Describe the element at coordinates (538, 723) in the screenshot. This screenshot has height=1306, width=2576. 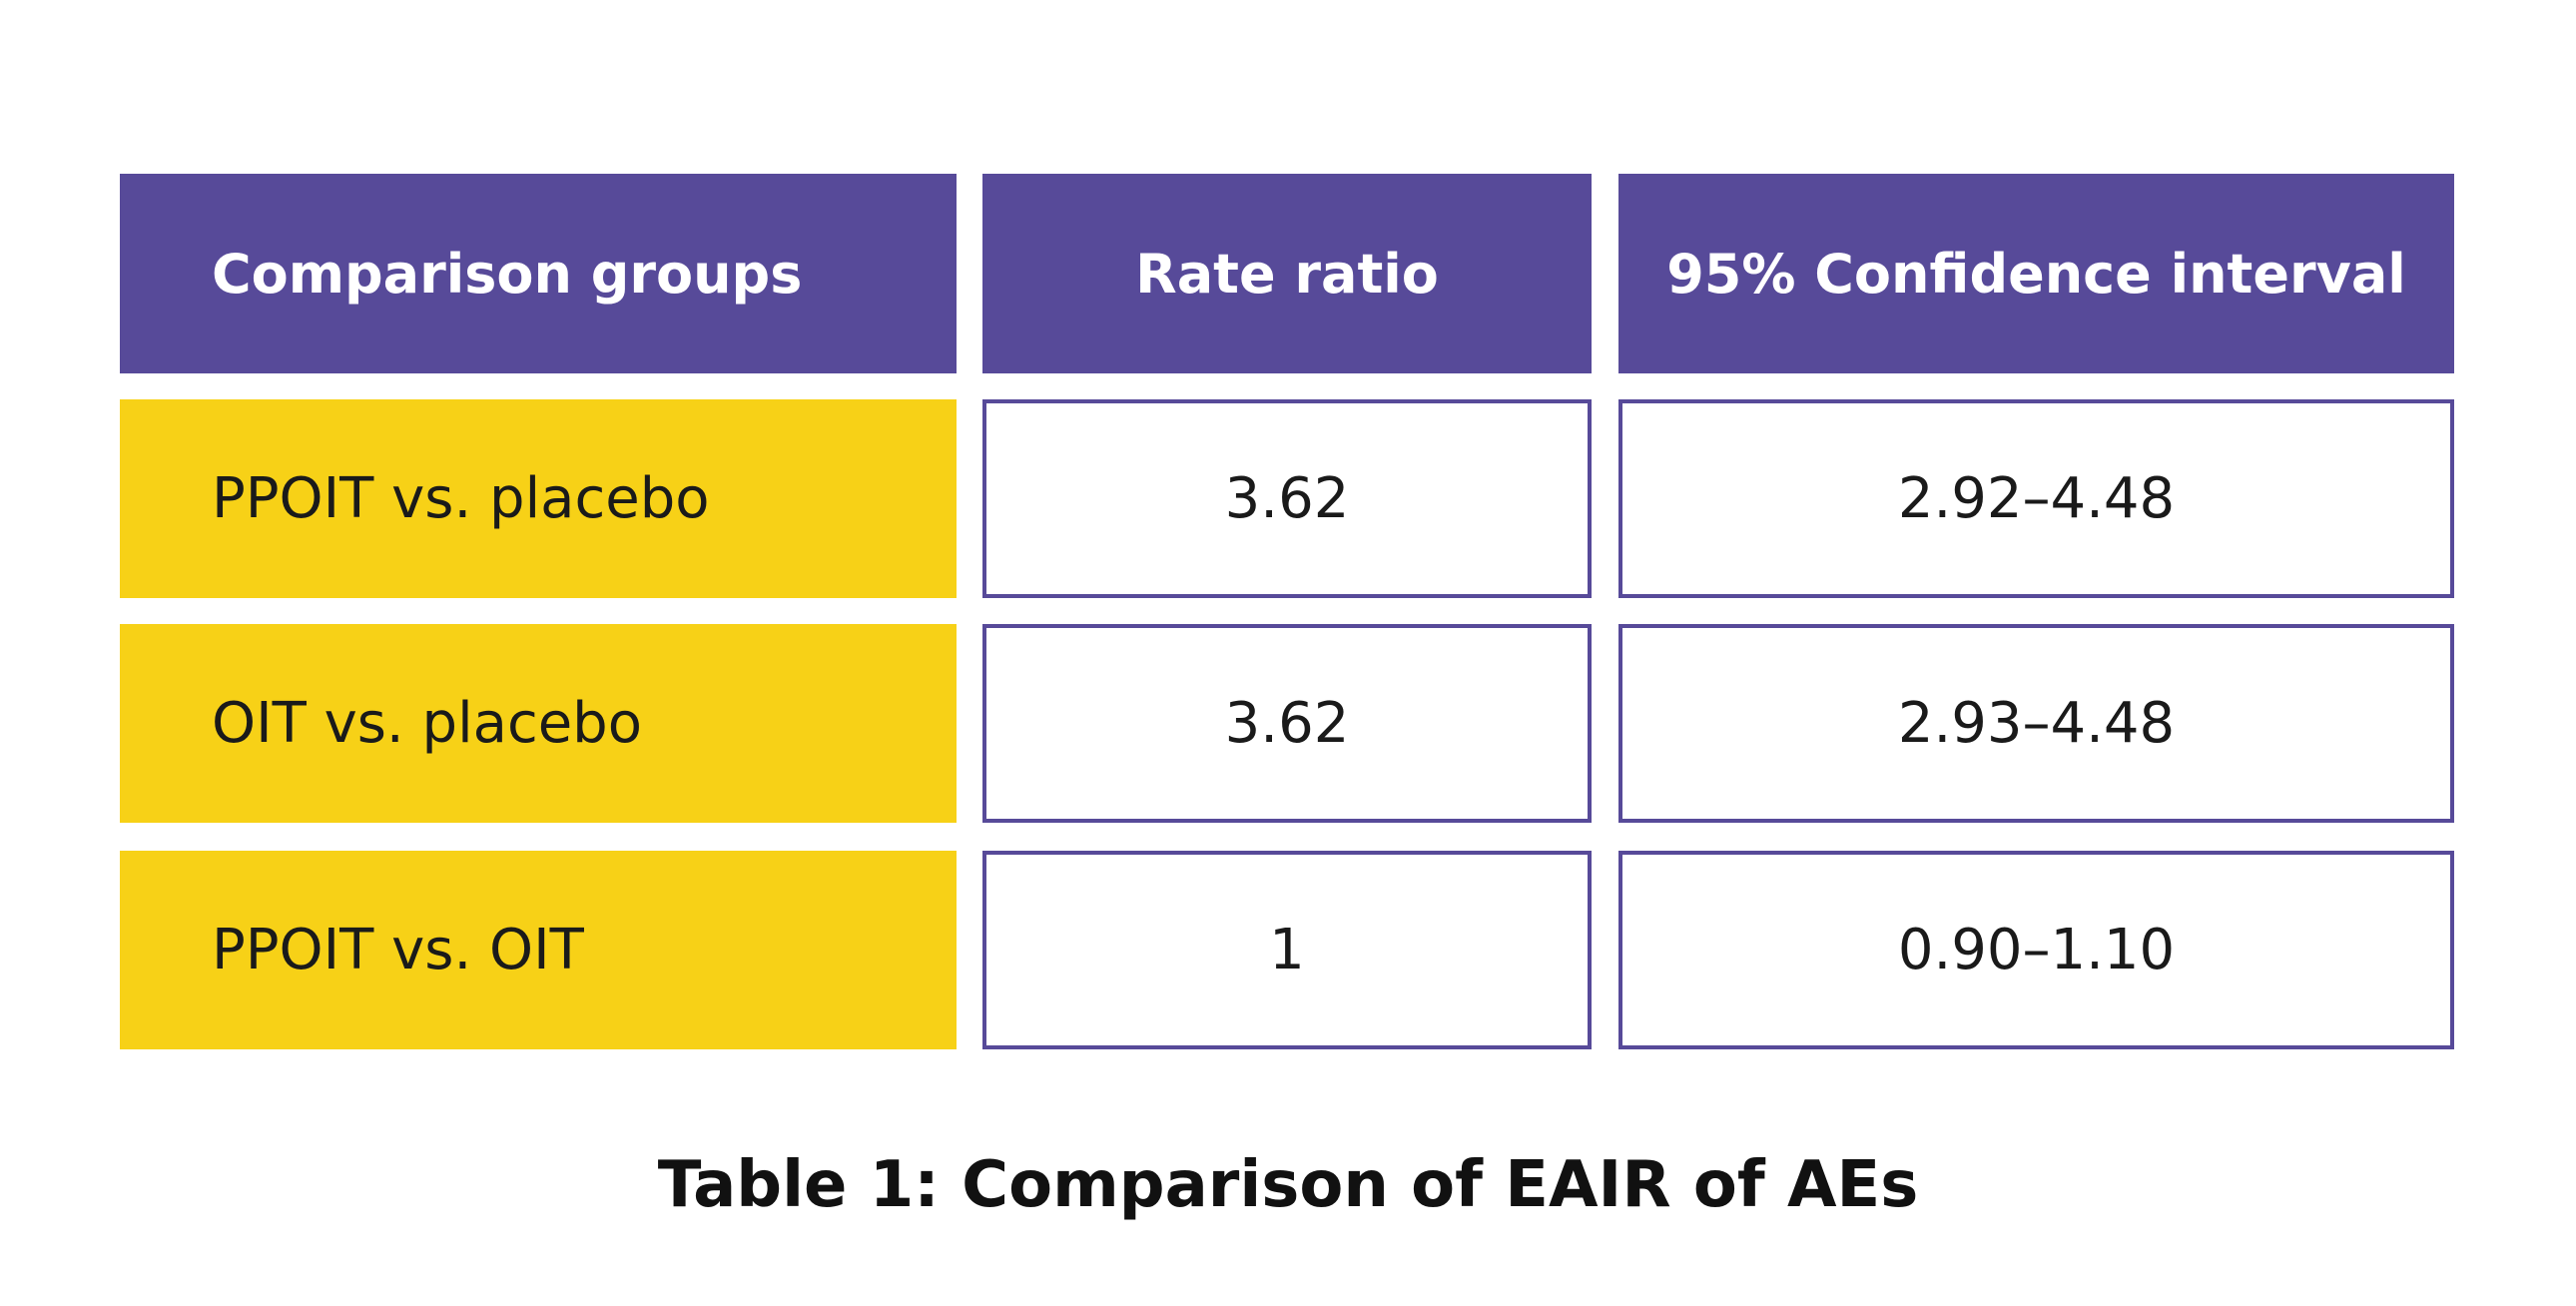
I see `row-label: OIT vs. placebo` at that location.